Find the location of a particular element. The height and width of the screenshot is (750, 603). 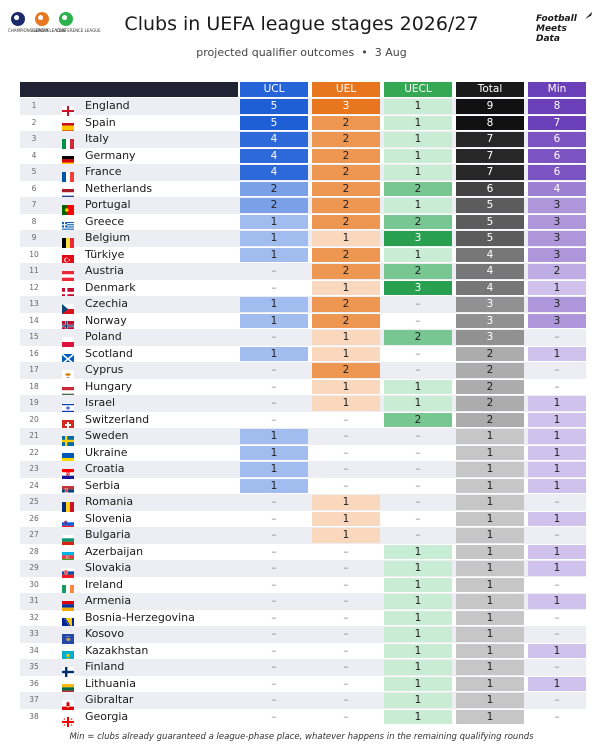

rank-number: 2 is located at coordinates (34, 122).